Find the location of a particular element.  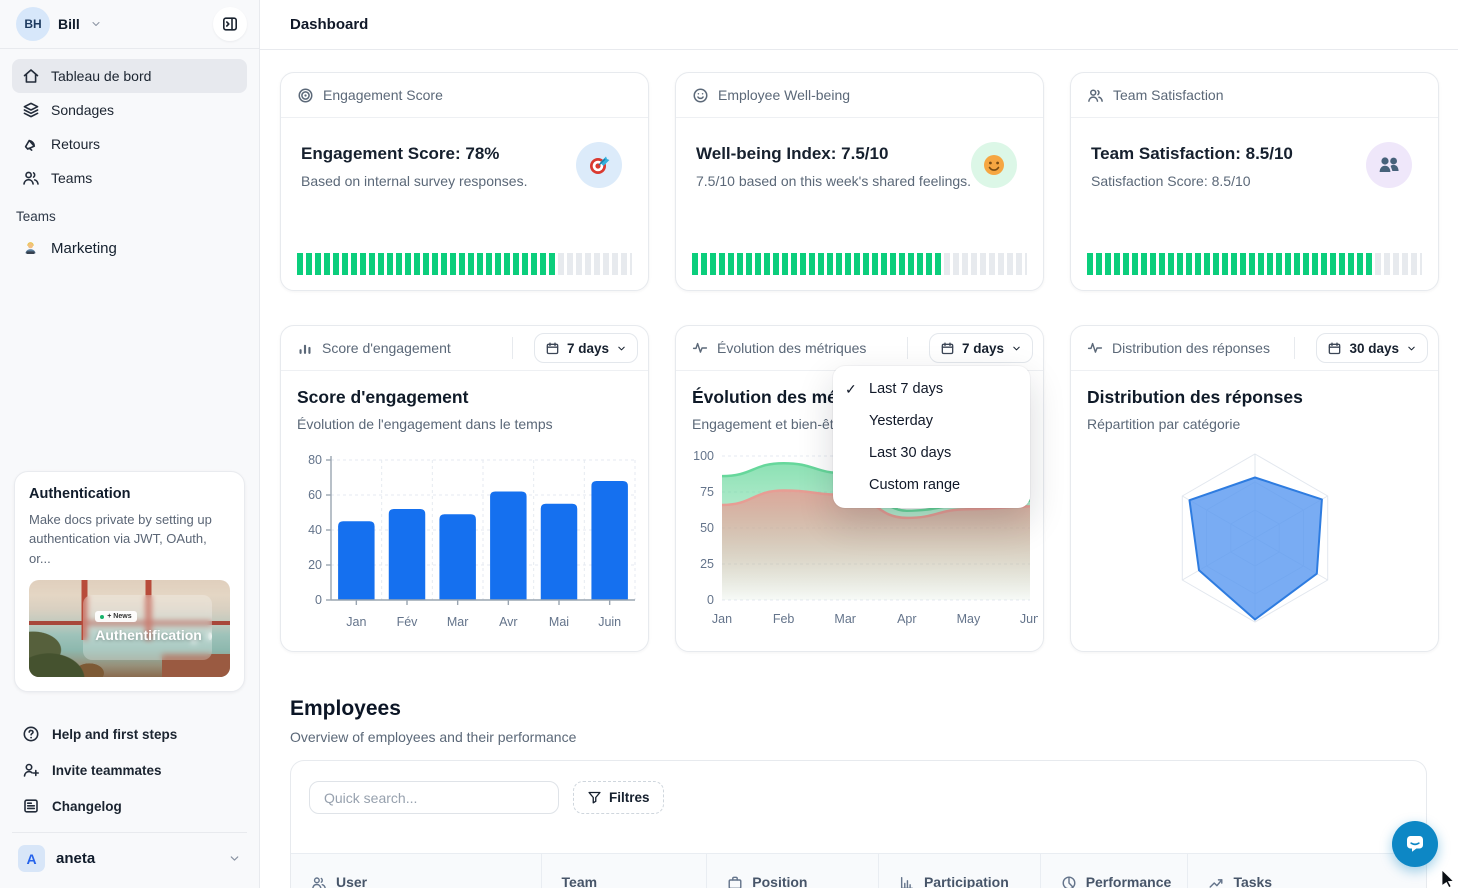

menu-item-yesterday: Yesterday is located at coordinates (901, 421).